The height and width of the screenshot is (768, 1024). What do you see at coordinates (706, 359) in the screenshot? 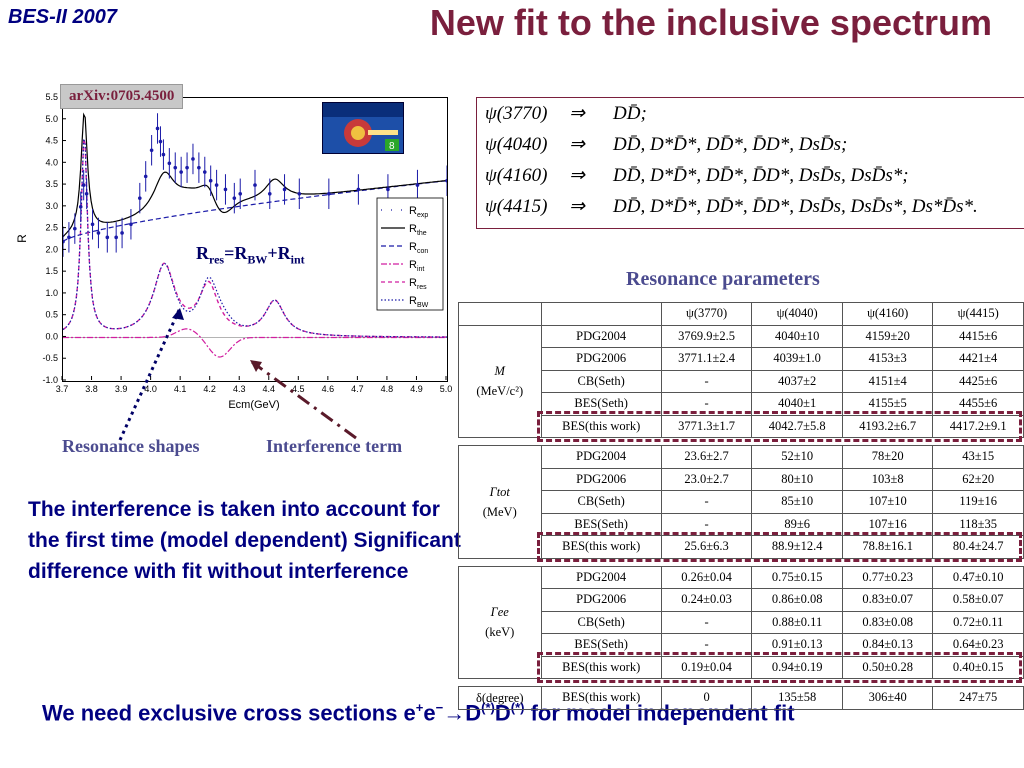
I see `value-cell: 3771.1±2.4` at bounding box center [706, 359].